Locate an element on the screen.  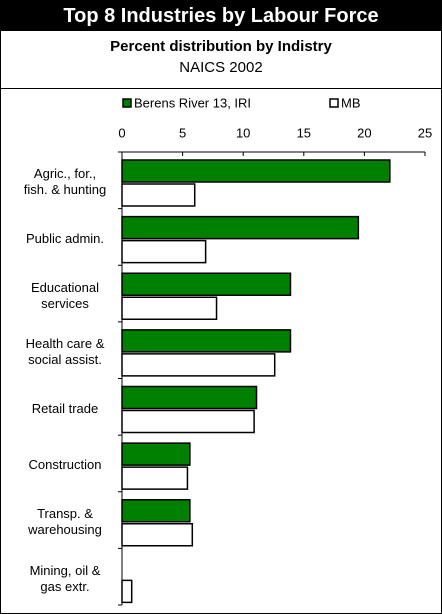
x-tick-label: 10 is located at coordinates (243, 132).